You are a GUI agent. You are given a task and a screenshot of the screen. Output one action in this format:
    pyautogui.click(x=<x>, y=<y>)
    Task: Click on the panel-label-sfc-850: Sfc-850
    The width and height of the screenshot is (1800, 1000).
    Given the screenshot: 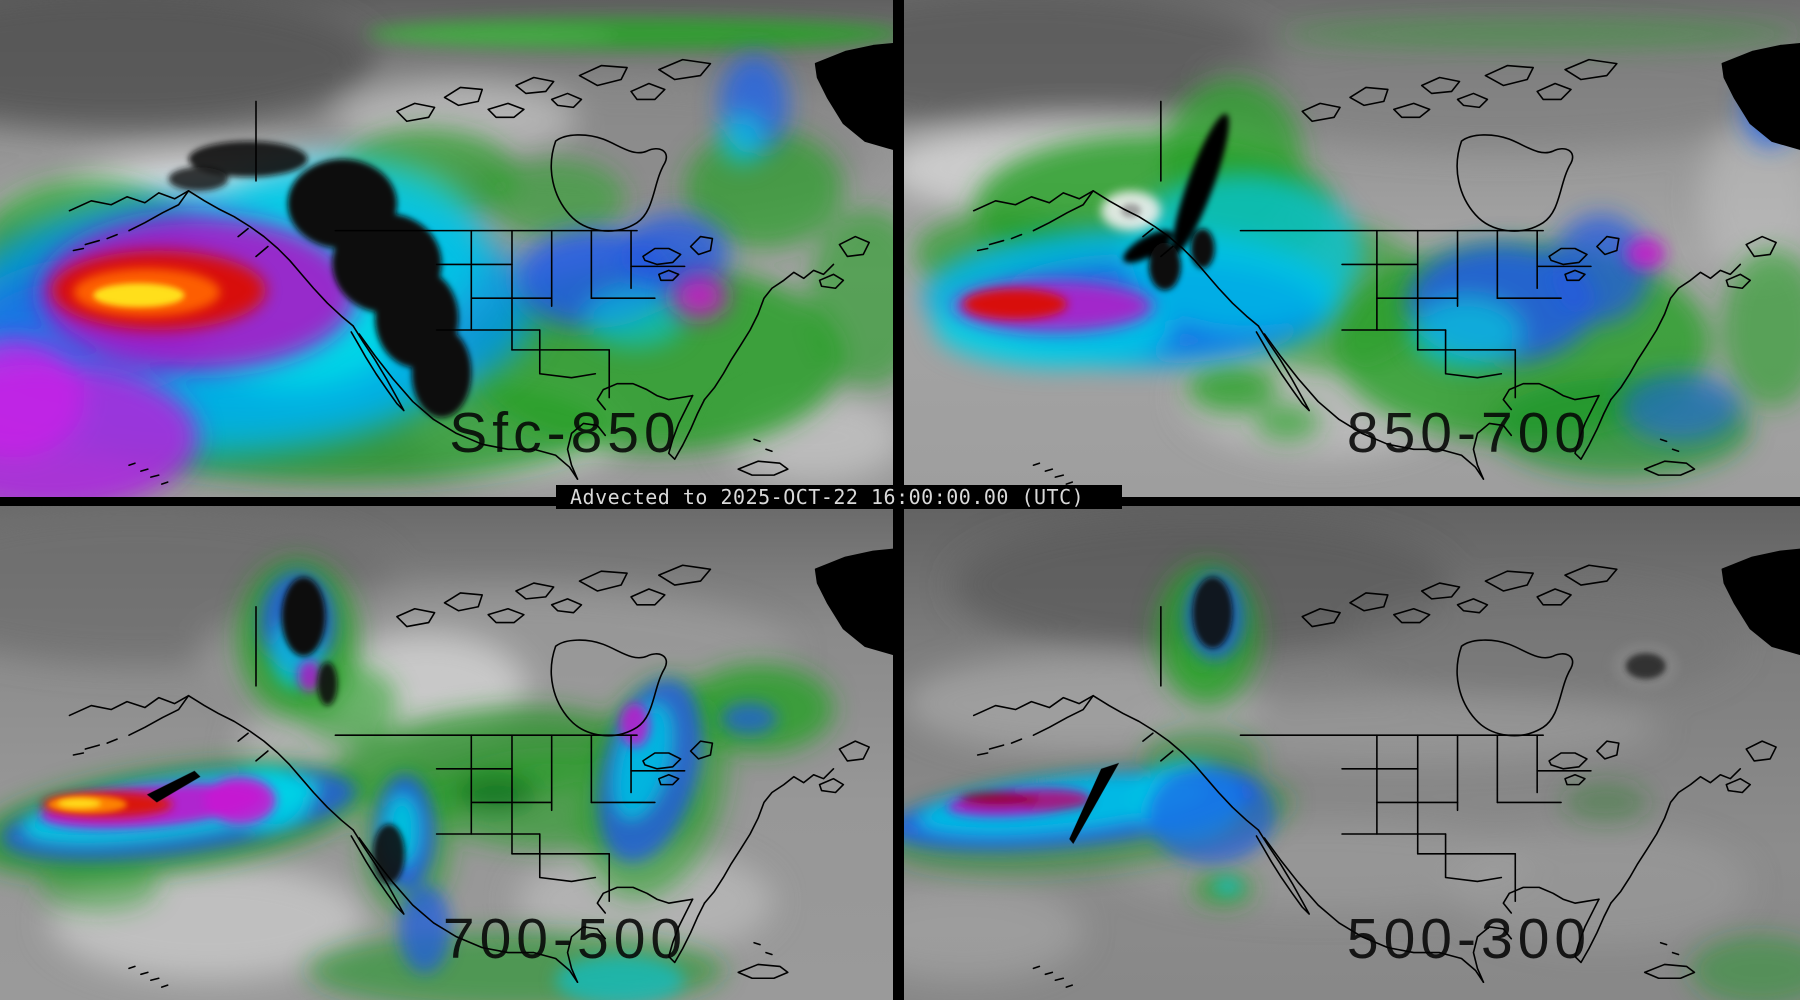 What is the action you would take?
    pyautogui.click(x=565, y=433)
    